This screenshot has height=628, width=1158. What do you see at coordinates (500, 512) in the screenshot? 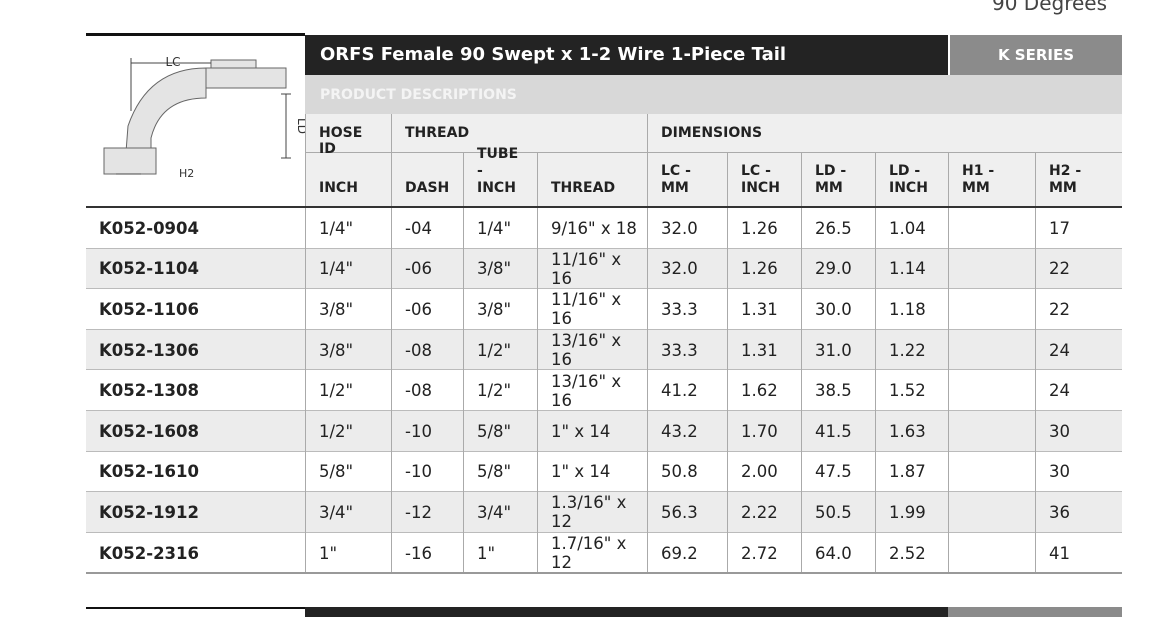
I see `cell: 3/4"` at bounding box center [500, 512].